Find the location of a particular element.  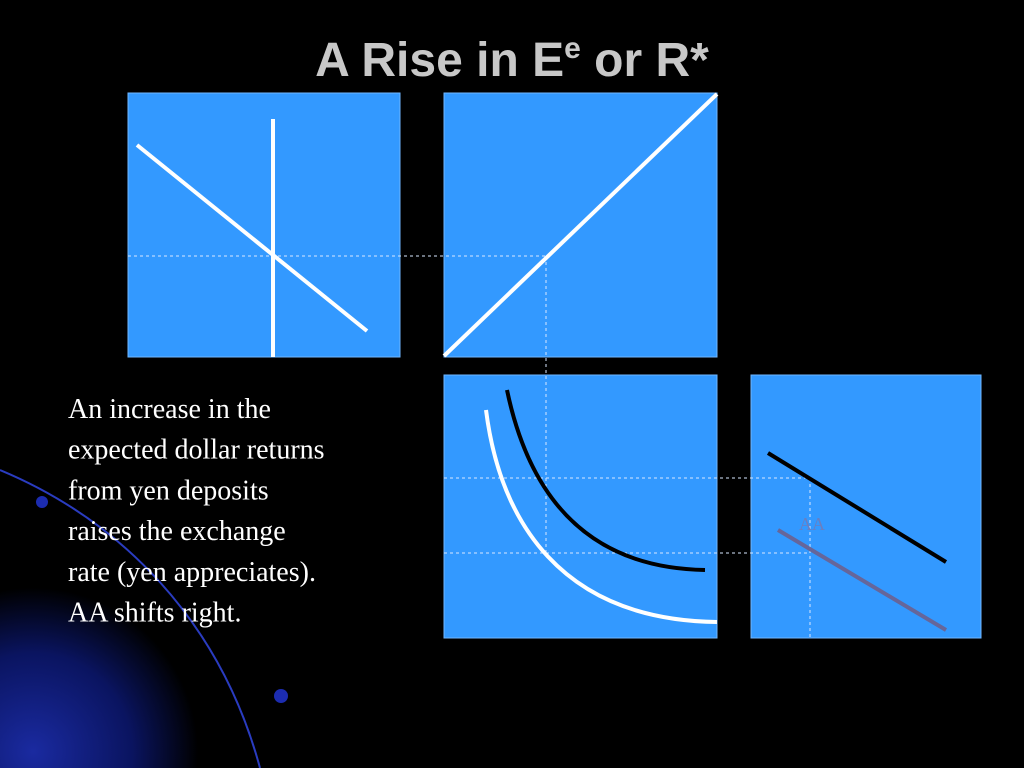

money-market-panel is located at coordinates (264, 225).